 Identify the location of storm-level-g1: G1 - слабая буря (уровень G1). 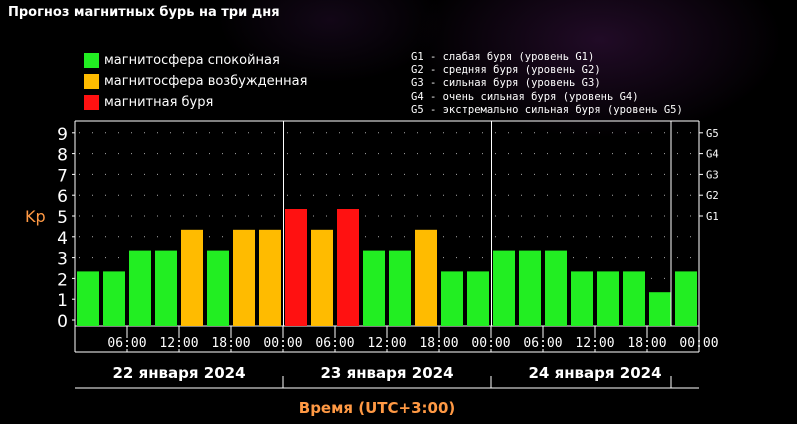
(503, 57).